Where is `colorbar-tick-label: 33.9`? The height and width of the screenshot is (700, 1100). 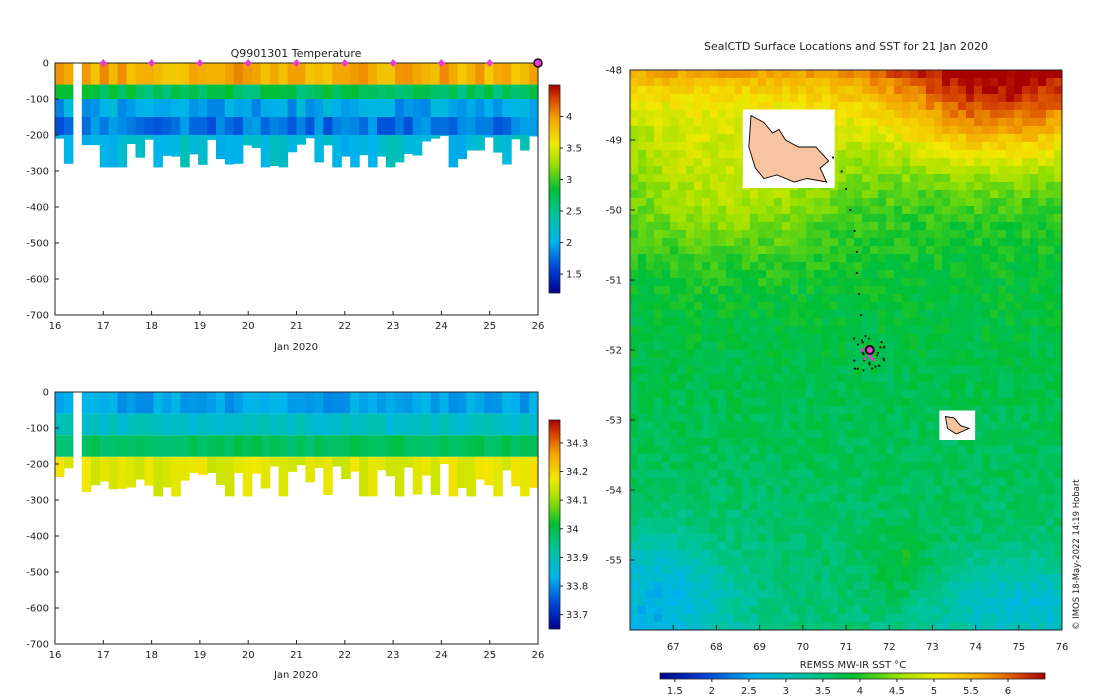
colorbar-tick-label: 33.9 is located at coordinates (577, 558).